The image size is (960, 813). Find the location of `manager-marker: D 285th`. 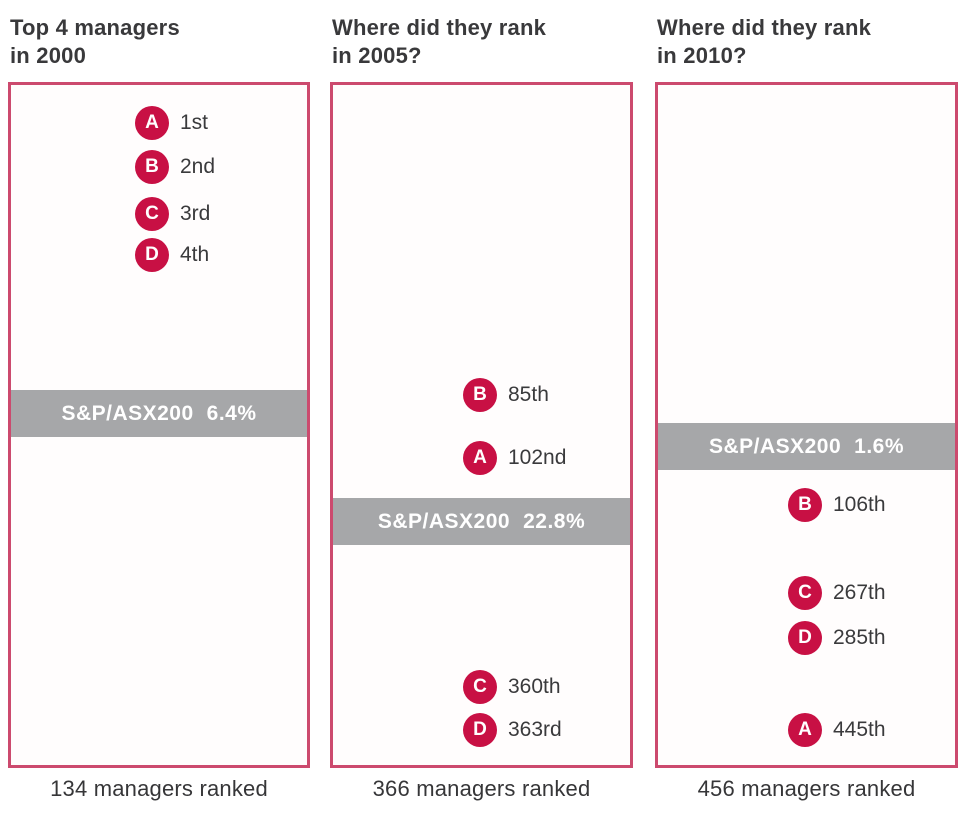

manager-marker: D 285th is located at coordinates (837, 638).